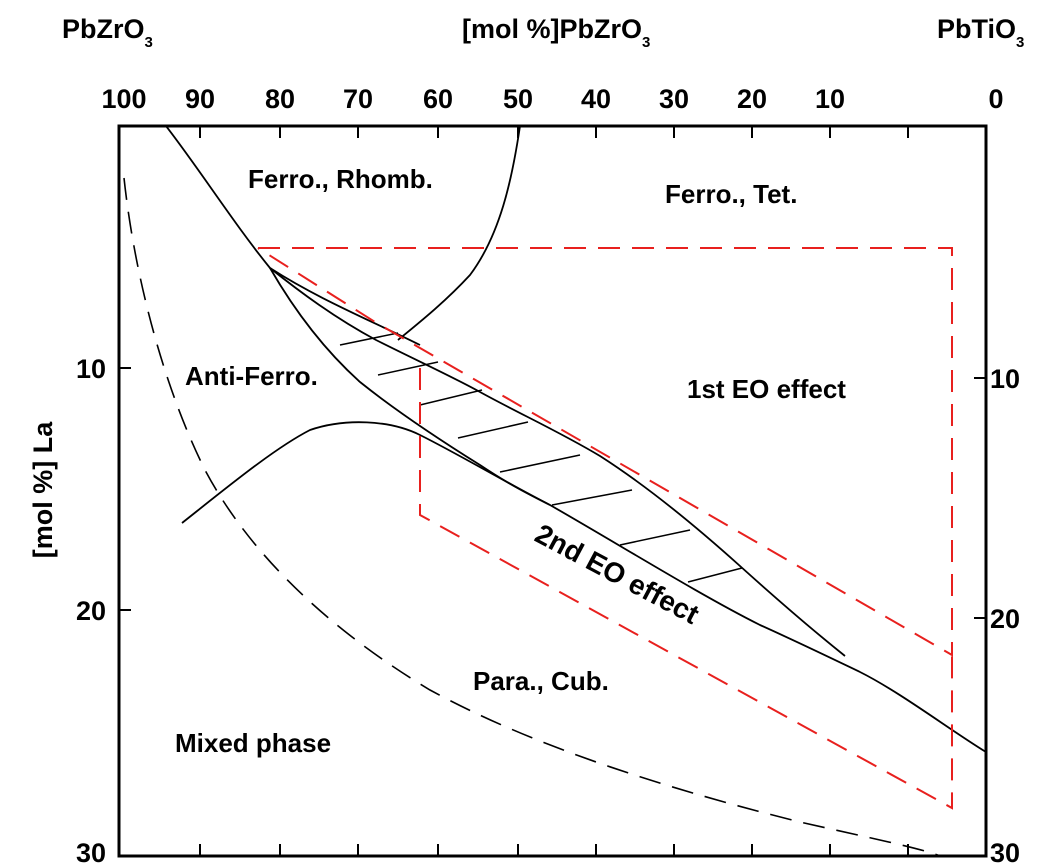  I want to click on top-tick-label: 70, so click(358, 99).